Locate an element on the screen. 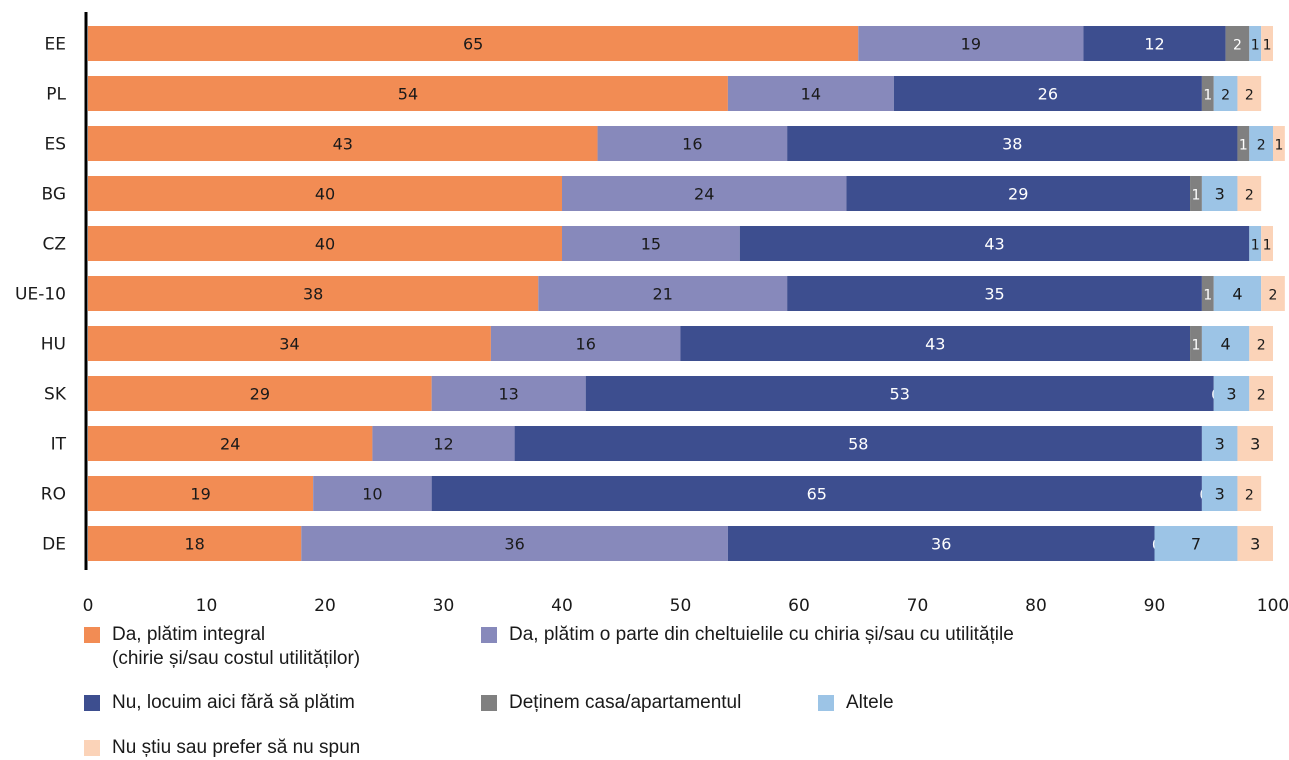 This screenshot has width=1289, height=760. category-label: CZ is located at coordinates (54, 245).